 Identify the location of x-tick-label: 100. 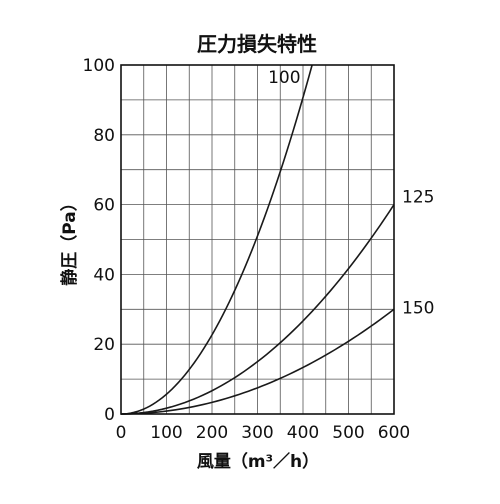
(166, 433).